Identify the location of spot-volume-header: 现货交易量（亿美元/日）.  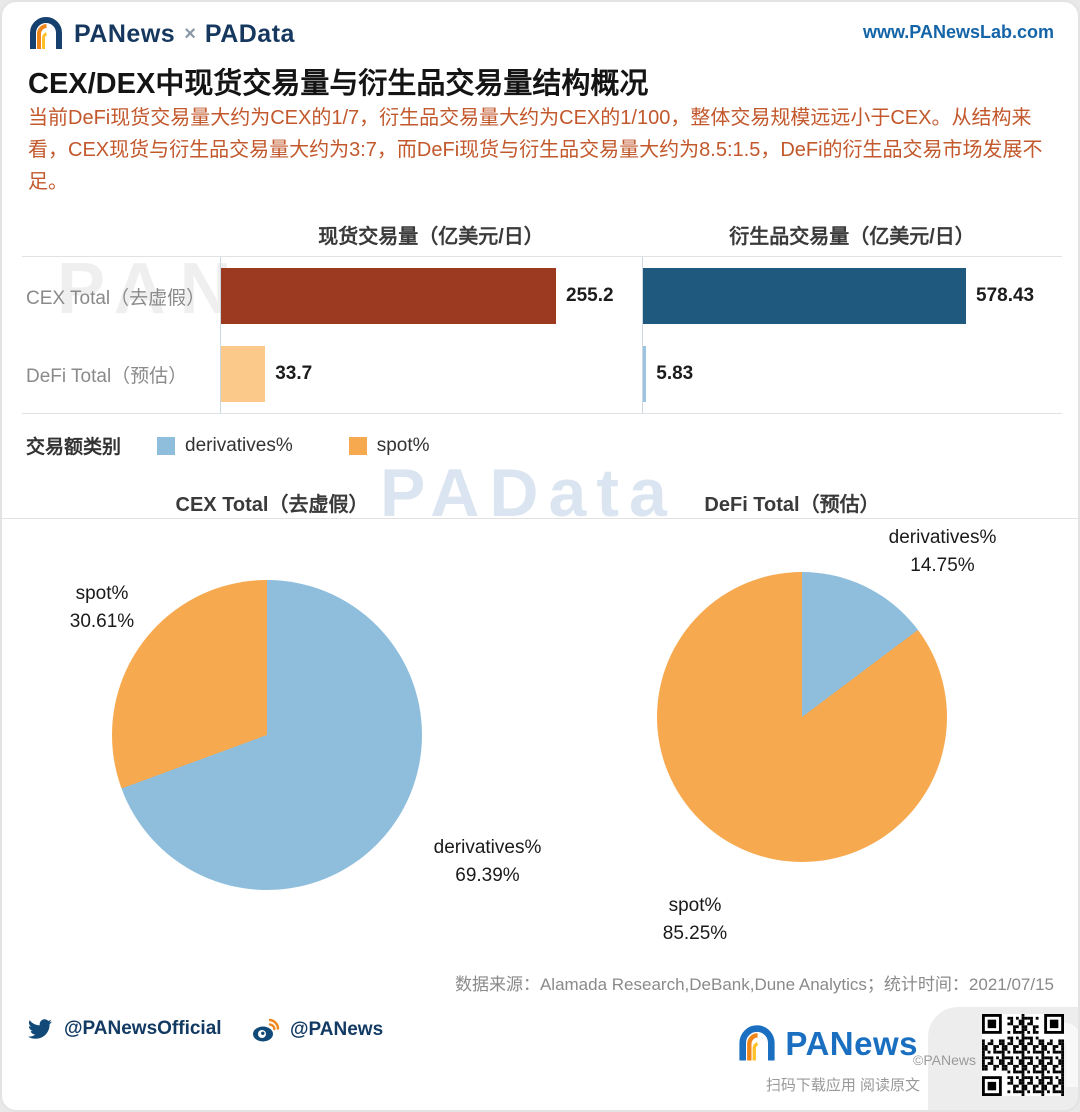
(431, 237).